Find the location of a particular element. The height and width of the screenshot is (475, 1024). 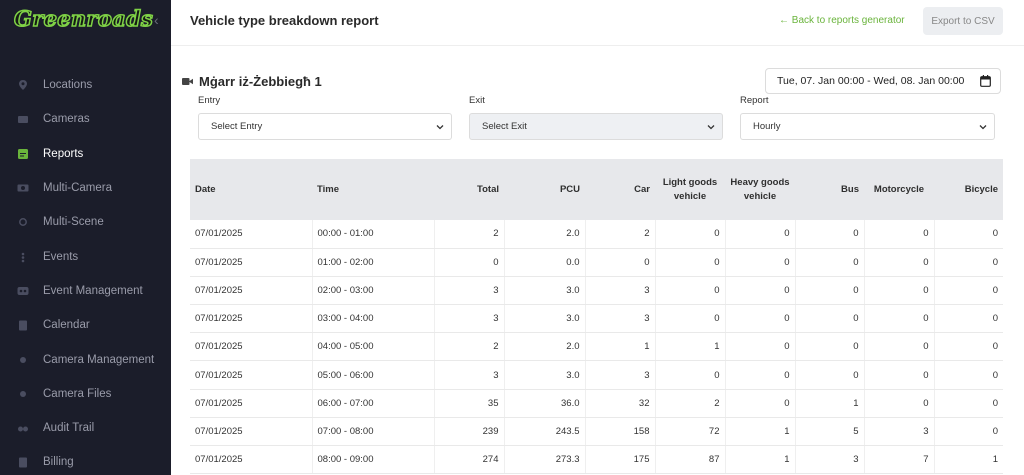

date-range-picker: Tue, 07. Jan 00:00 - Wed, 08. Jan 00:00 is located at coordinates (883, 81).